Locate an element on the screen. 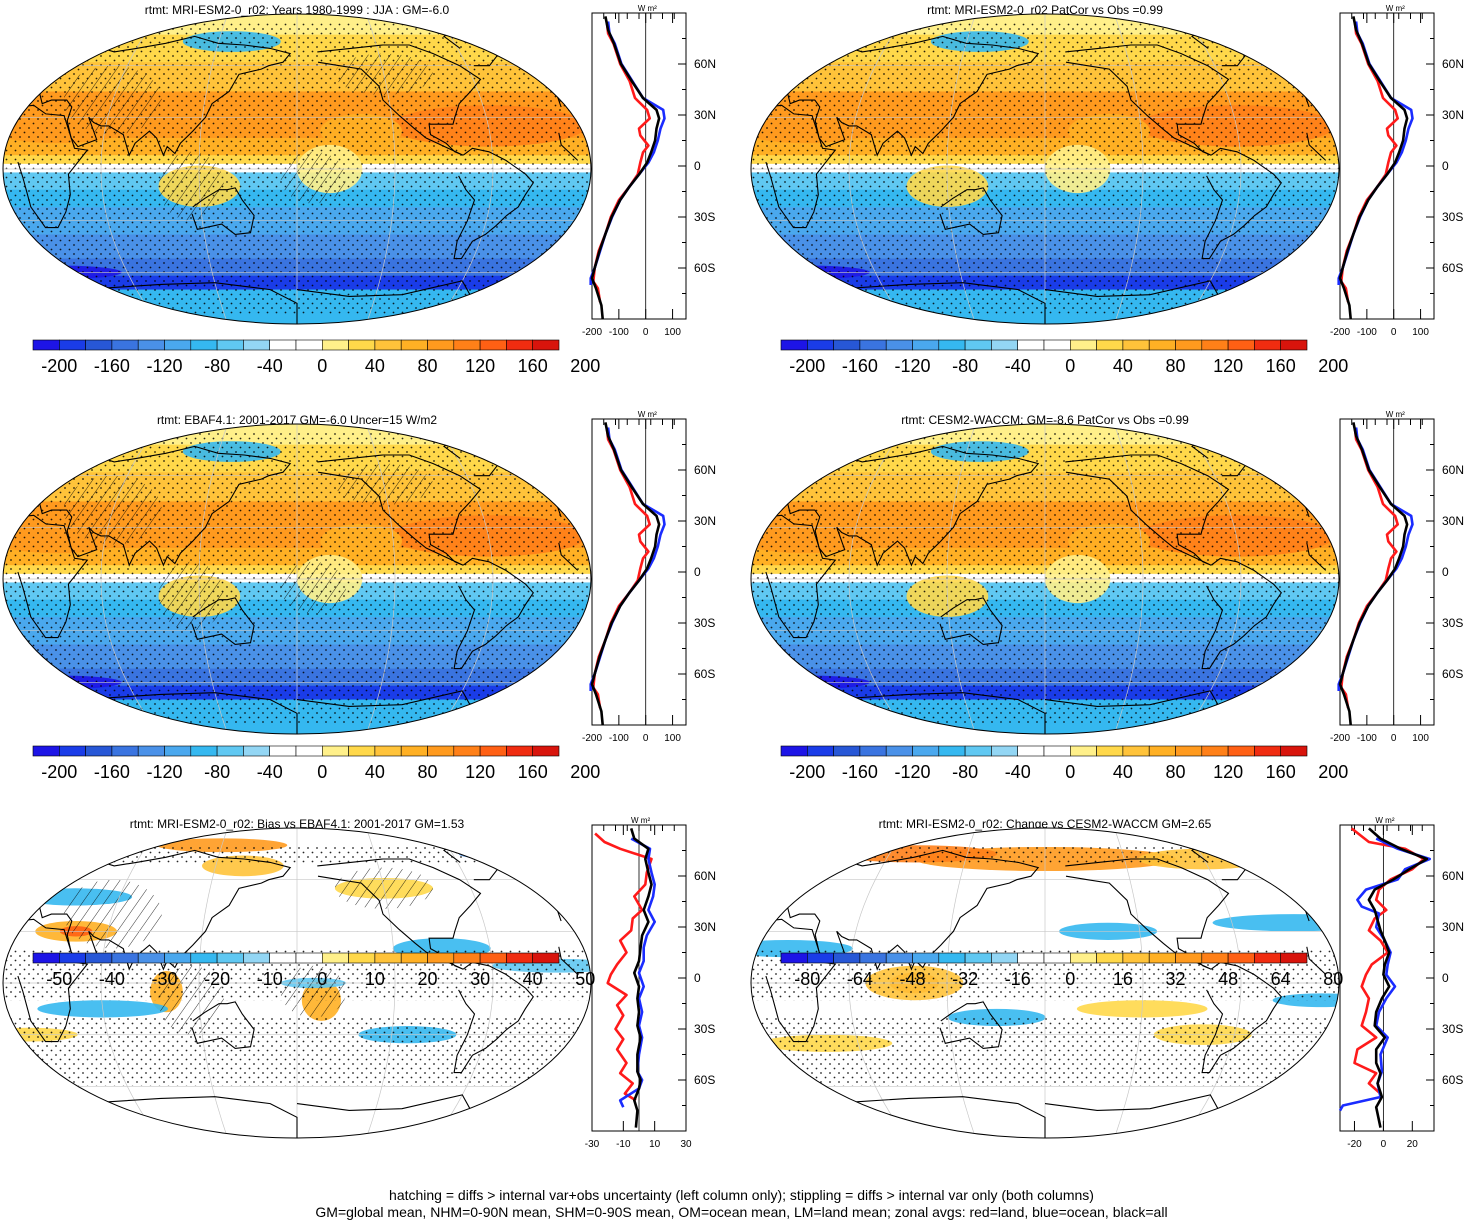 The height and width of the screenshot is (1221, 1483). hatching is located at coordinates (191, 596).